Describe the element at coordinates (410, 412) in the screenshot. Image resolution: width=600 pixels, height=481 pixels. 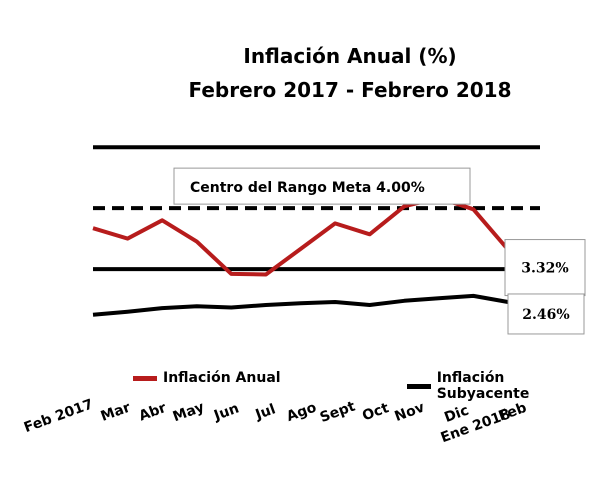
I see `x-tick-label-9: Nov` at that location.